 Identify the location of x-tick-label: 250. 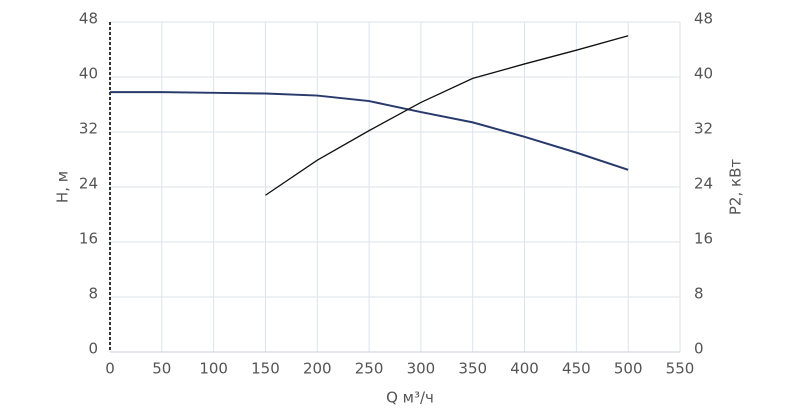
(369, 369).